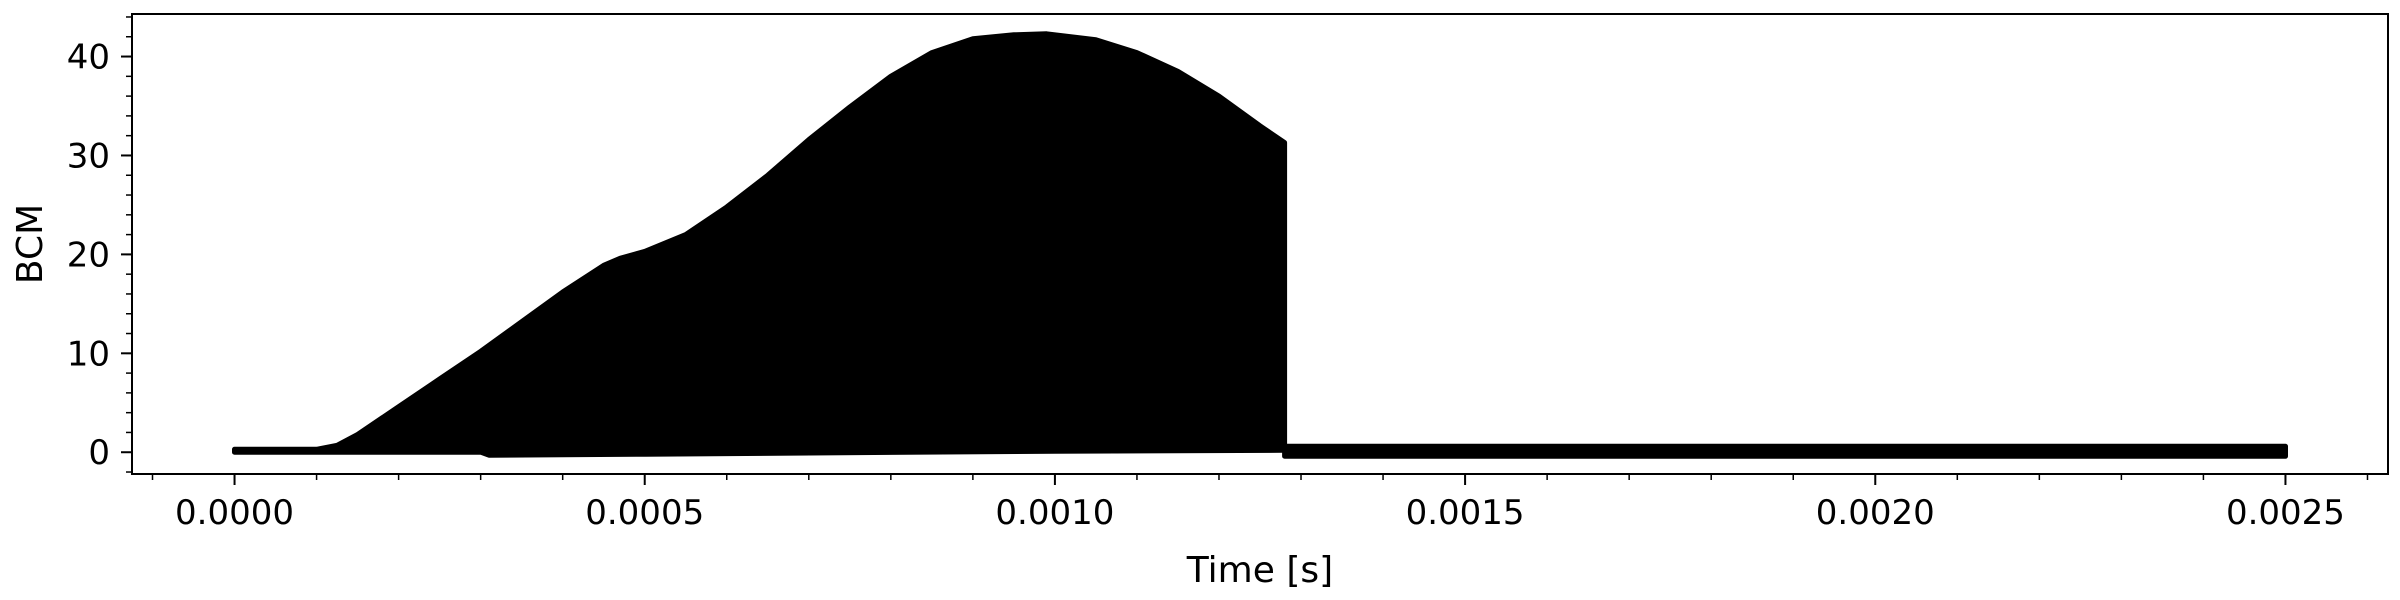 The width and height of the screenshot is (2400, 600). What do you see at coordinates (88, 58) in the screenshot?
I see `y-tick-label: 40` at bounding box center [88, 58].